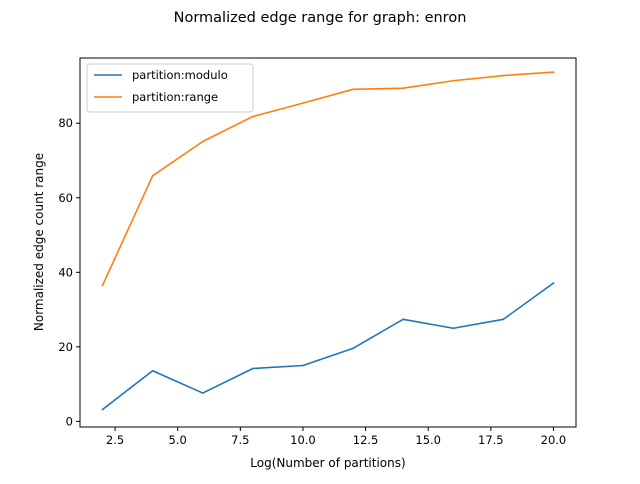 This screenshot has width=640, height=484. Describe the element at coordinates (336, 437) in the screenshot. I see `x-axis: 2.5 5.0 7.5 10.0 12.5 15.0 17.5 20.0` at that location.